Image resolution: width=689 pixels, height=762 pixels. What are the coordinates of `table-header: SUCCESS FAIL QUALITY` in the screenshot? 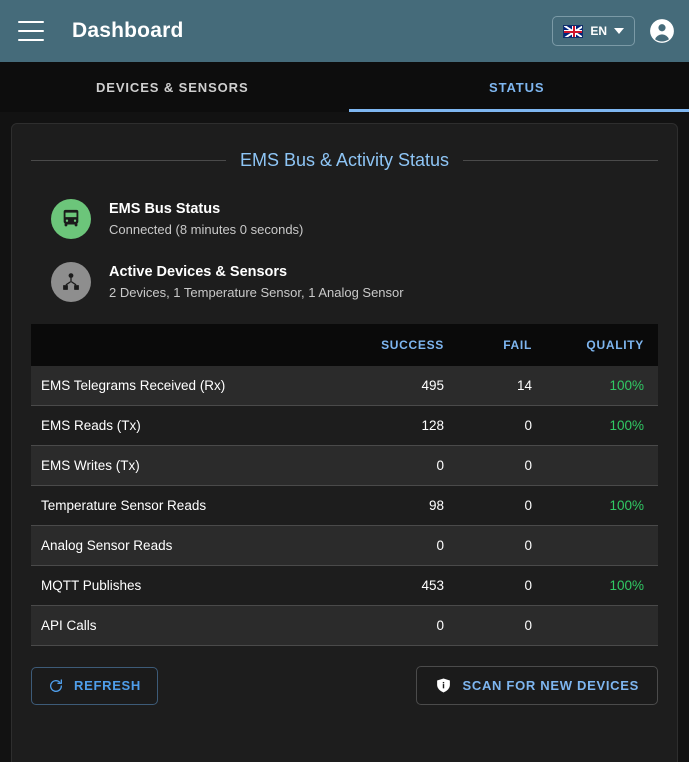 It's located at (344, 345).